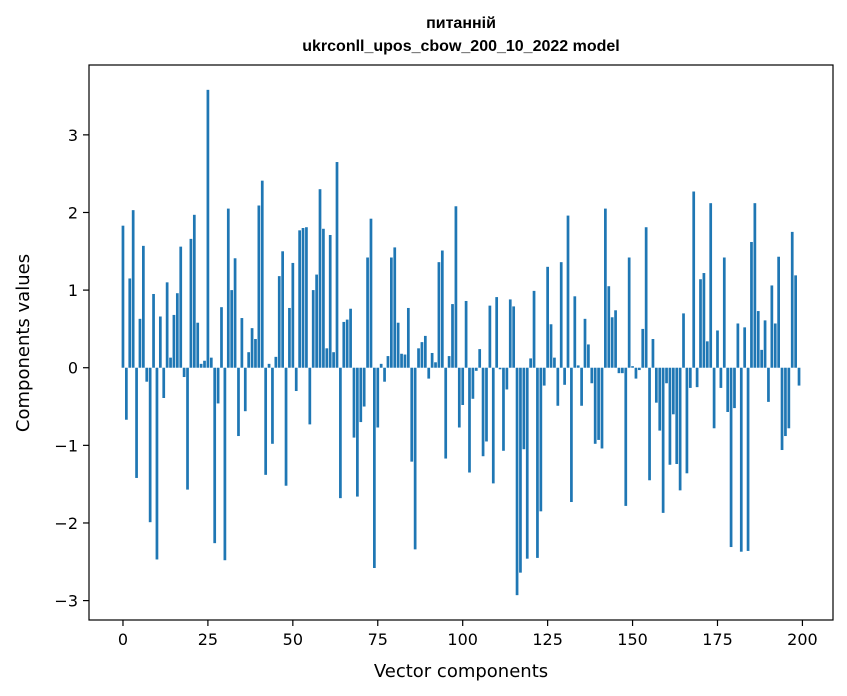 The image size is (847, 696). What do you see at coordinates (468, 634) in the screenshot?
I see `x-axis-ticks: 0 25 50 75 100 125 150 175 200` at bounding box center [468, 634].